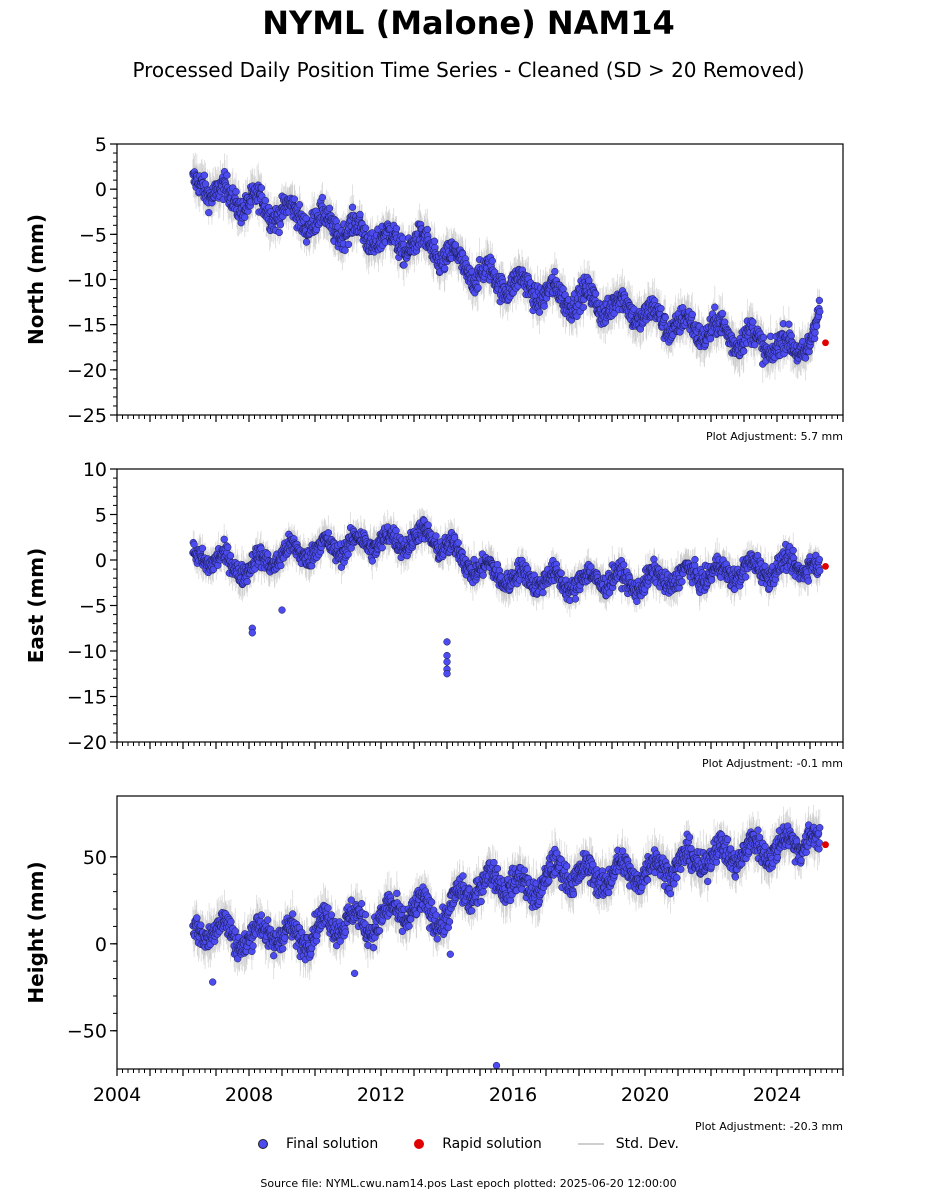 The height and width of the screenshot is (1200, 937). Describe the element at coordinates (468, 23) in the screenshot. I see `chart-title: NYML (Malone) NAM14` at that location.